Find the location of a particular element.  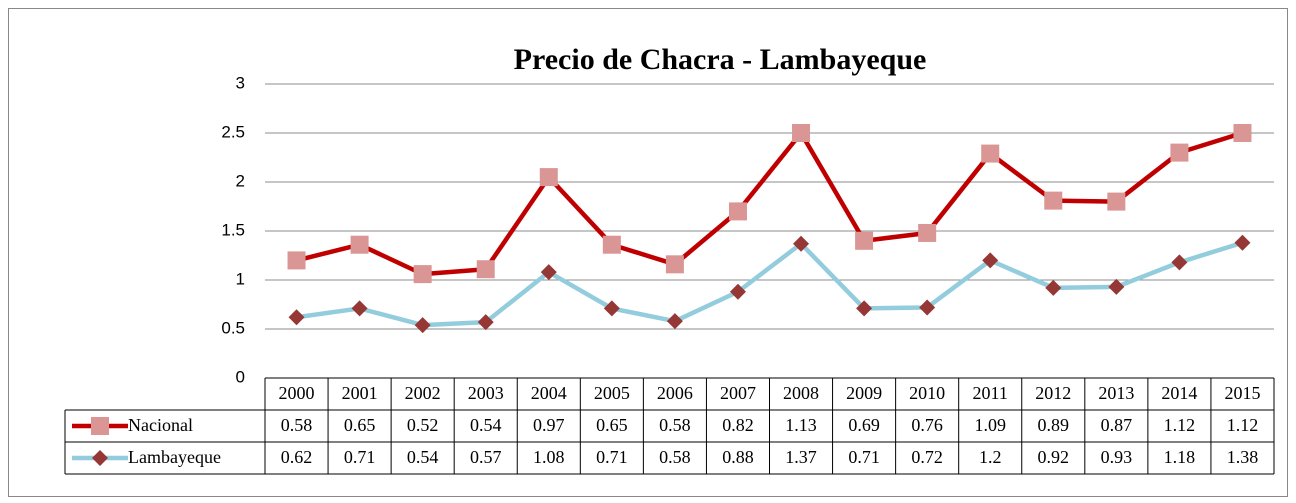

table-value: 0.82 is located at coordinates (738, 425).